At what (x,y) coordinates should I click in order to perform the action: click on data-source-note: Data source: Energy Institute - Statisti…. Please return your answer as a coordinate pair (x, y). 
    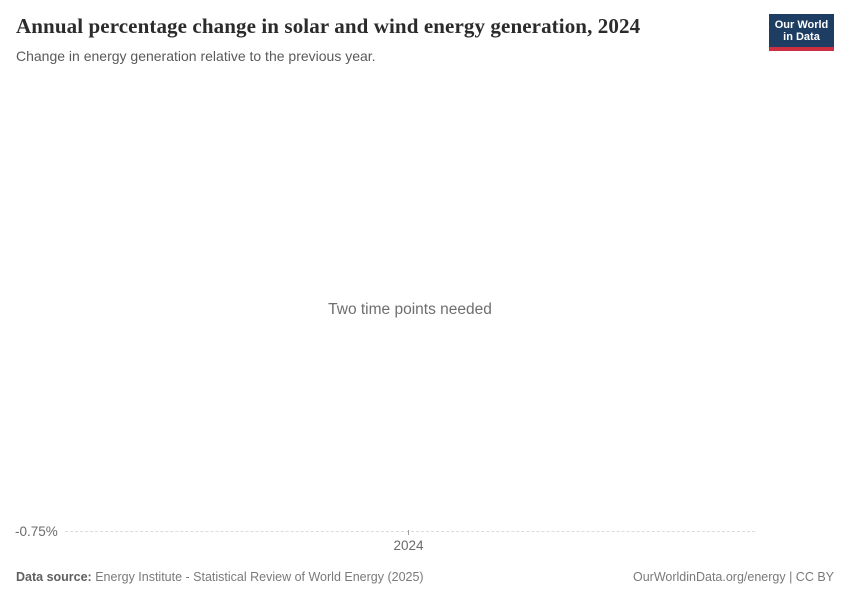
    Looking at the image, I should click on (220, 577).